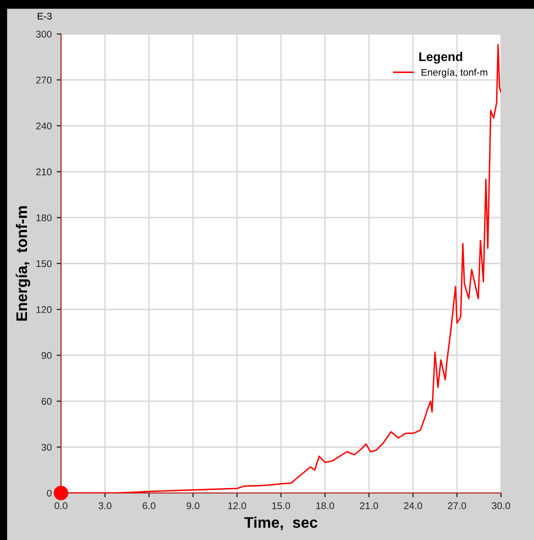  Describe the element at coordinates (44, 310) in the screenshot. I see `y-tick-label: 120` at that location.